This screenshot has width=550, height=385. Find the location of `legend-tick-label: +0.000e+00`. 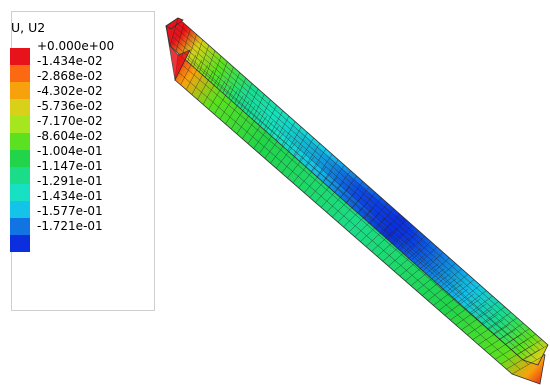

legend-tick-label: +0.000e+00 is located at coordinates (76, 46).